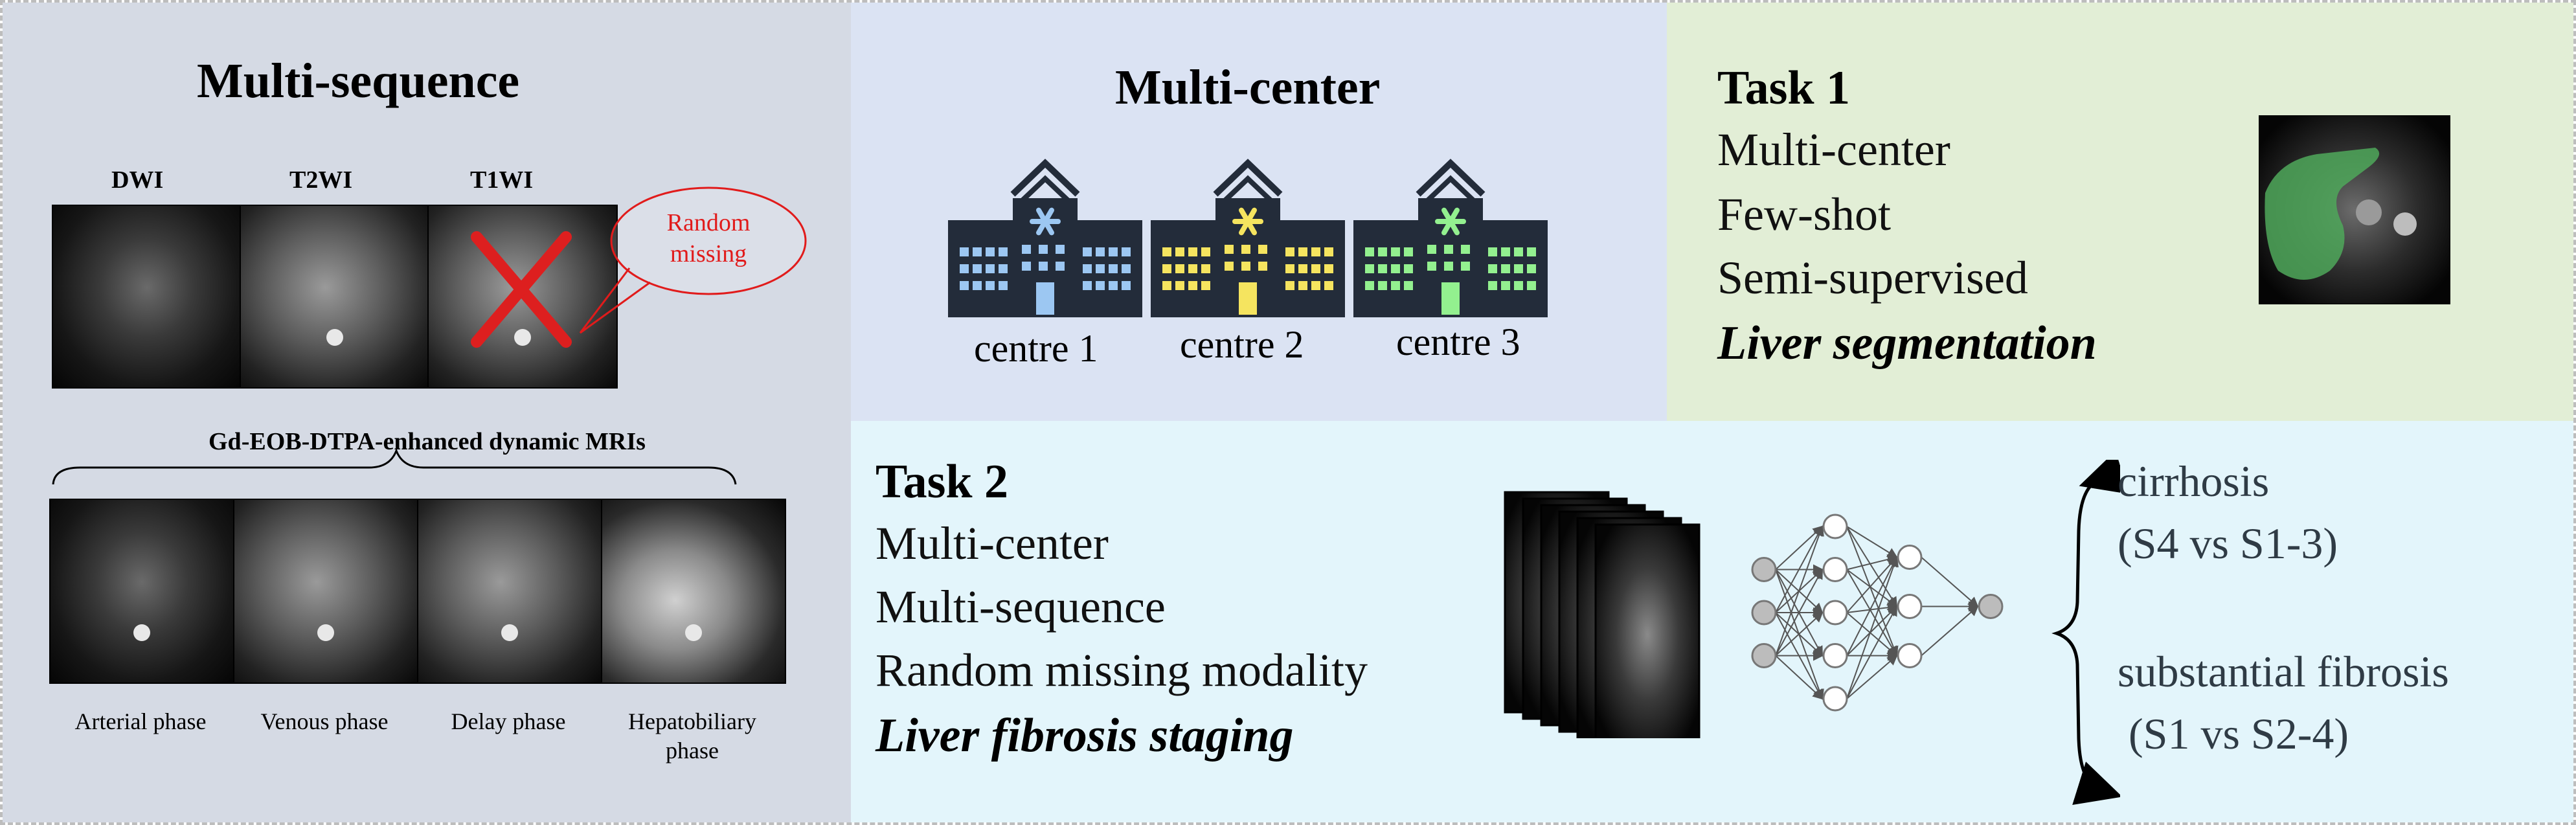  What do you see at coordinates (1021, 607) in the screenshot?
I see `task2-line-2: Multi-sequence` at bounding box center [1021, 607].